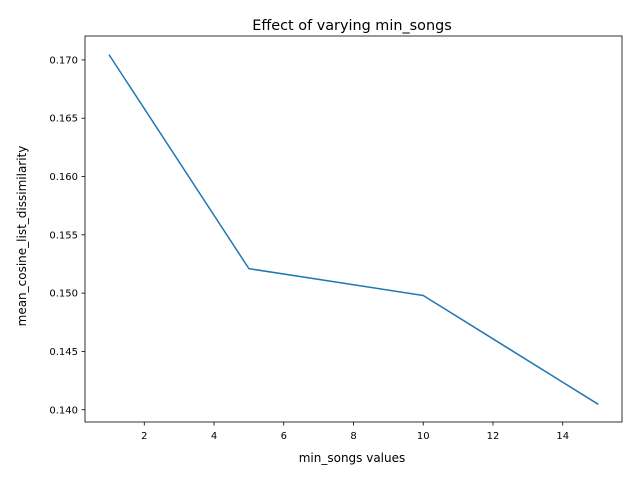 The width and height of the screenshot is (640, 480). I want to click on x-tick-label: 10, so click(423, 436).